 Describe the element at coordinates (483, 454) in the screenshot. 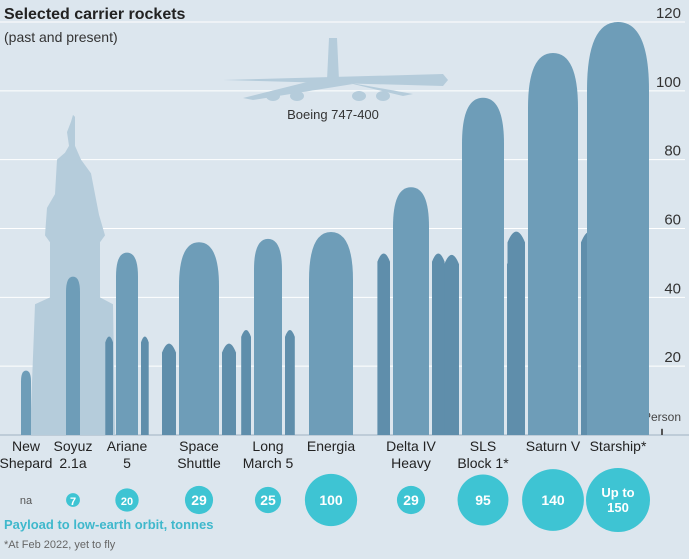

I see `category-label: SLS Block 1*` at that location.